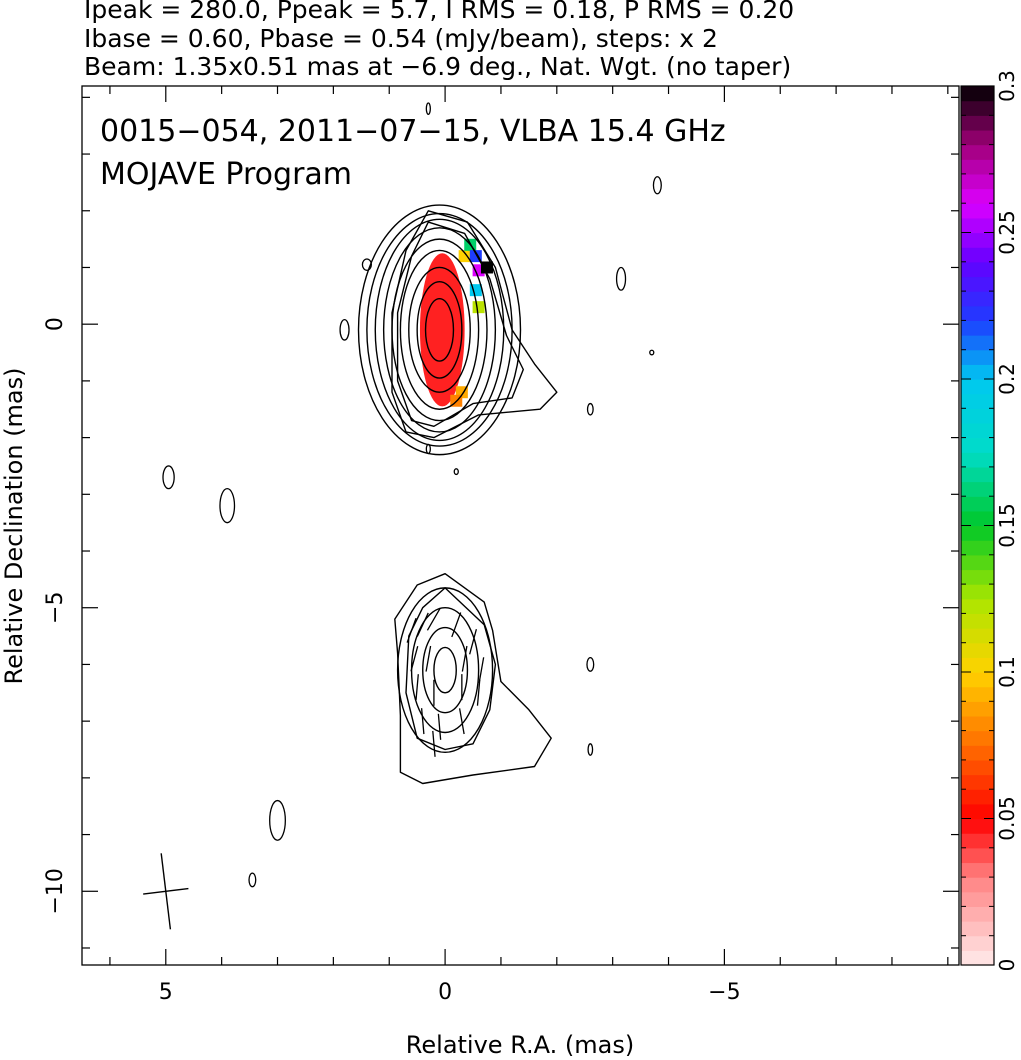 This screenshot has height=1060, width=1021. What do you see at coordinates (1007, 818) in the screenshot?
I see `colorbar-tick-label: 0.05` at bounding box center [1007, 818].